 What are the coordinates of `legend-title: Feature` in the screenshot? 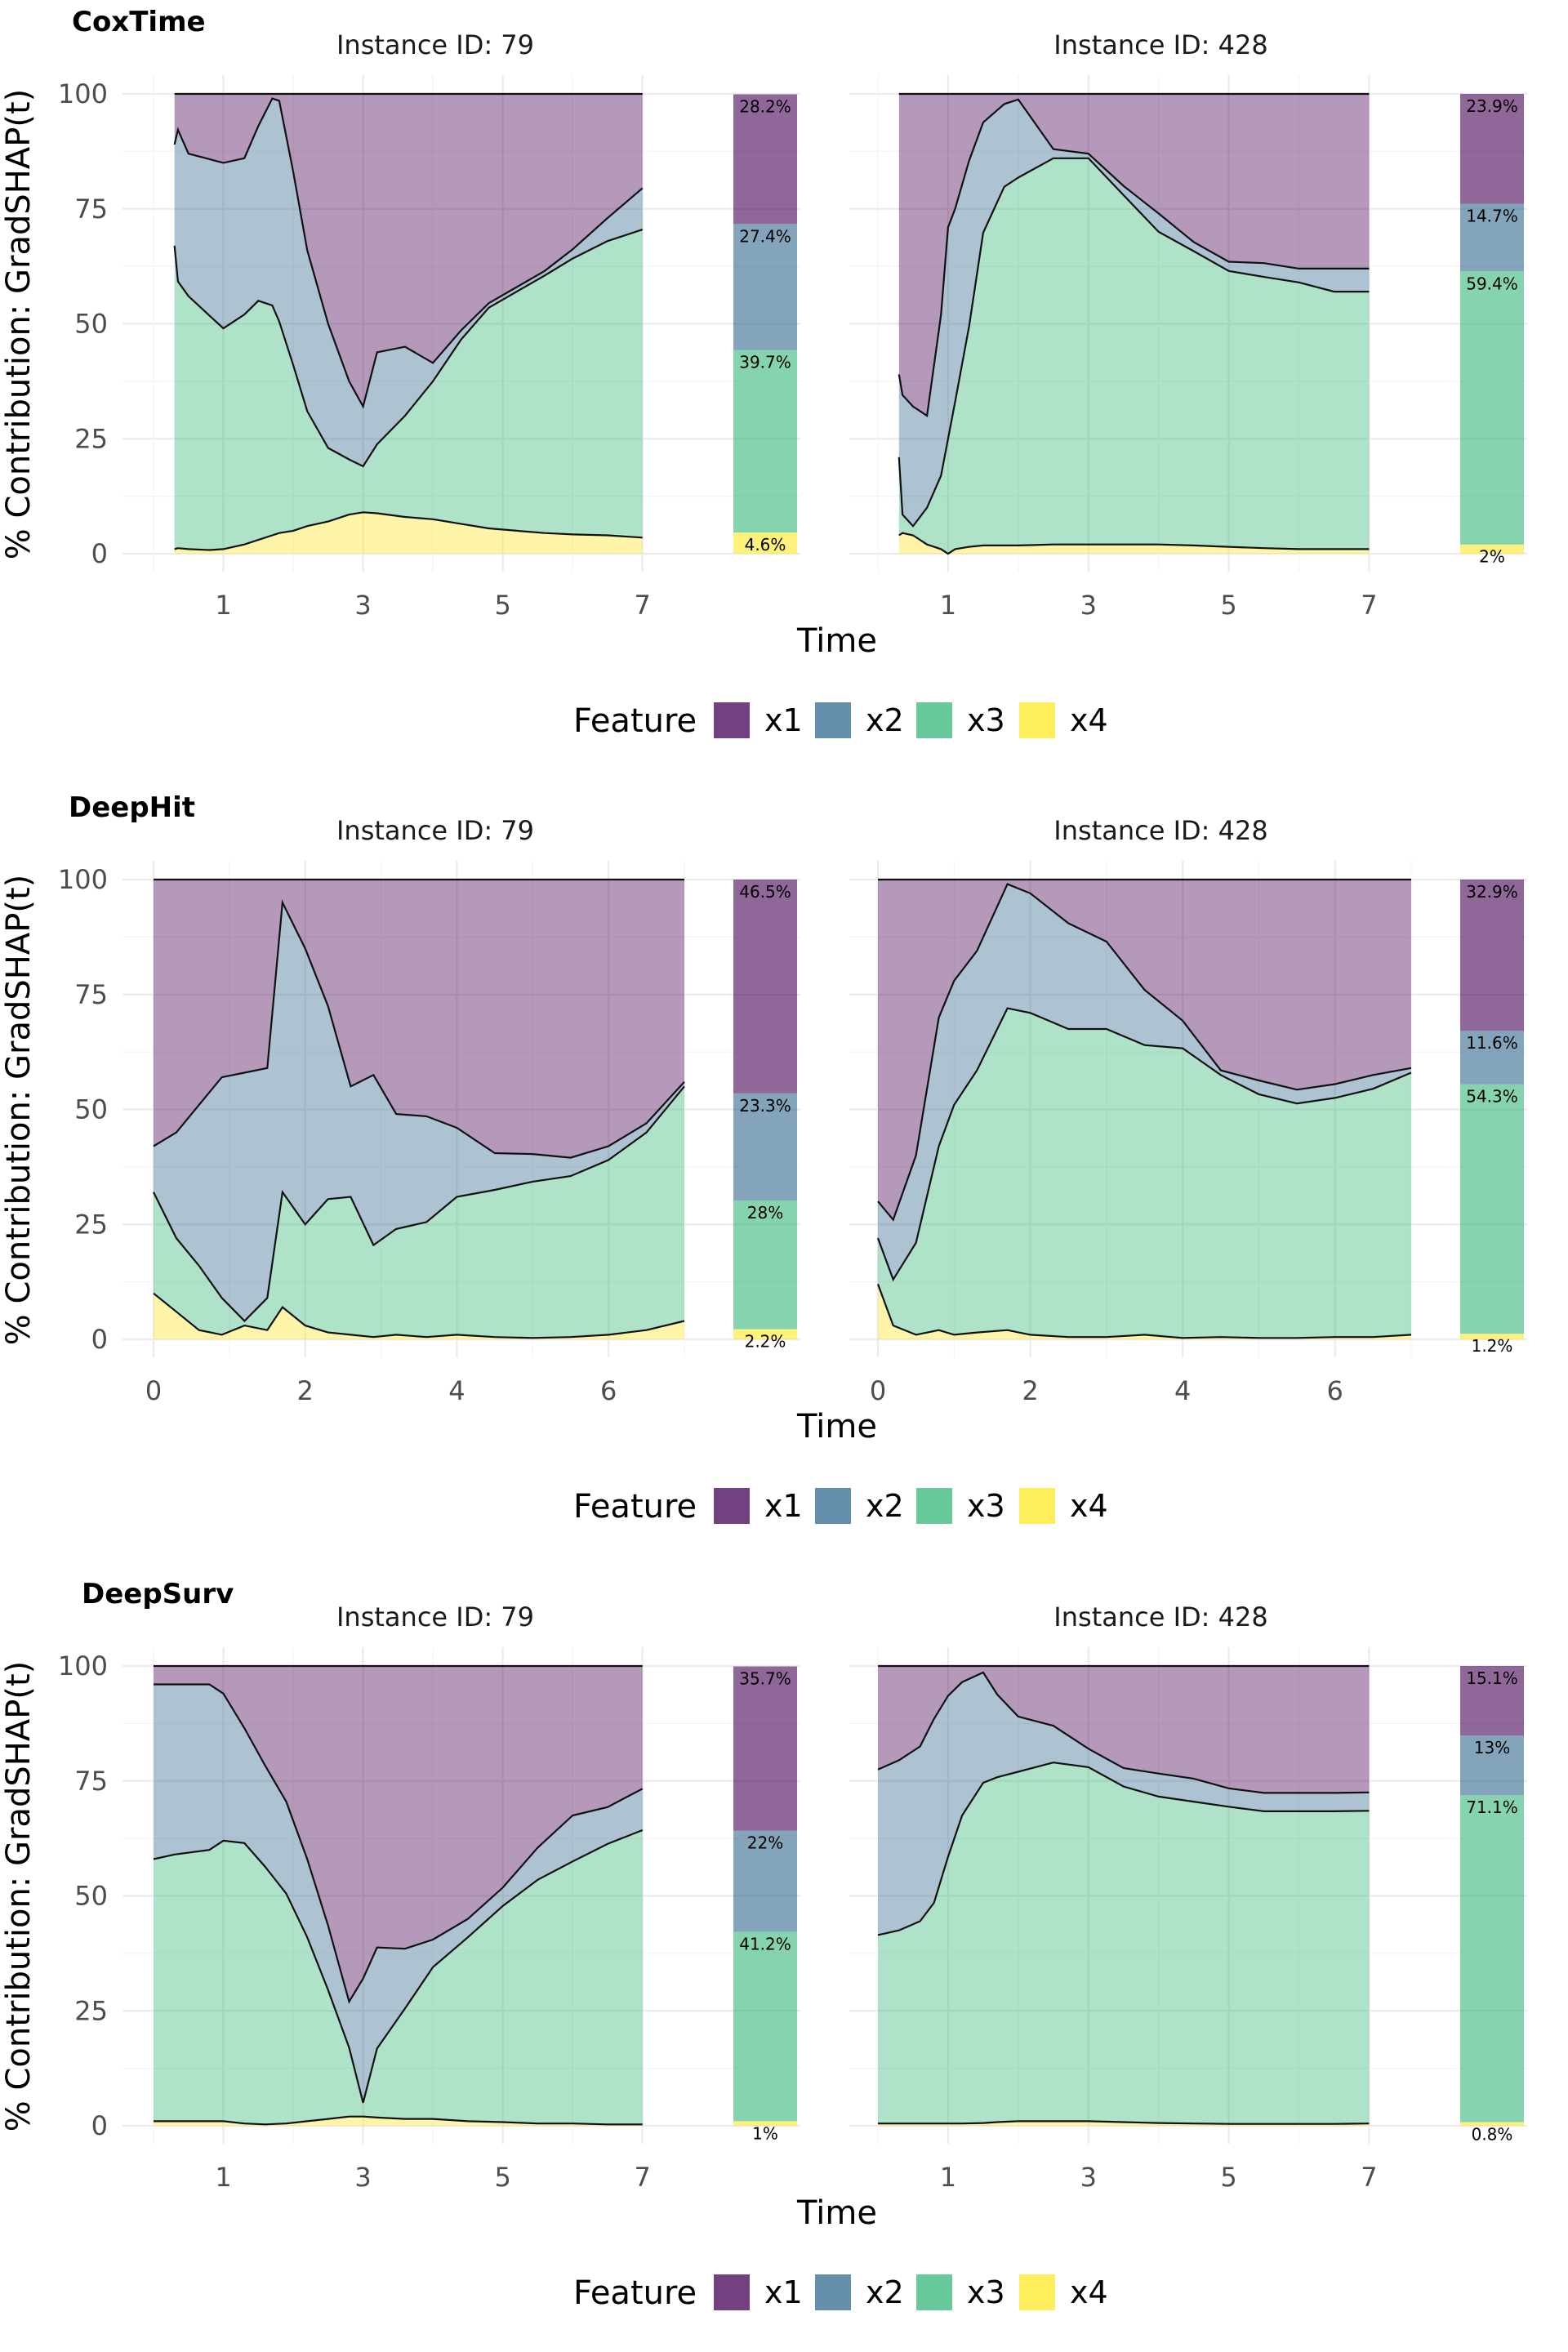 It's located at (635, 2293).